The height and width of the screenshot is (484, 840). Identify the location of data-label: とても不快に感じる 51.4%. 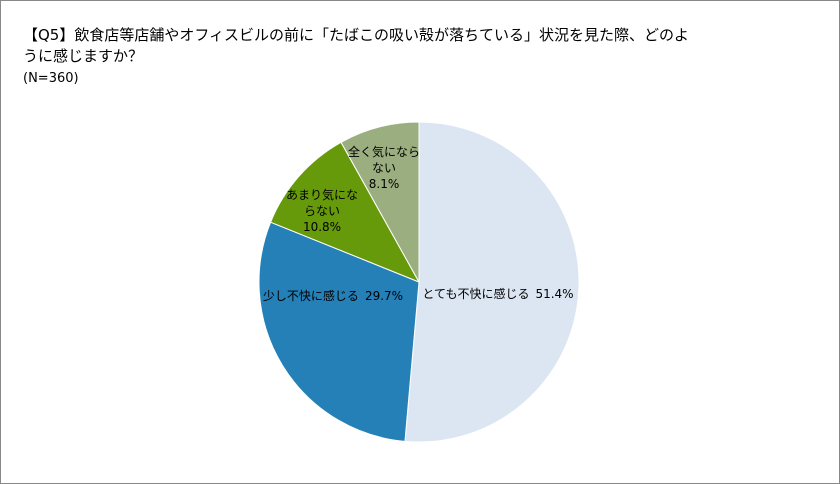
(498, 294).